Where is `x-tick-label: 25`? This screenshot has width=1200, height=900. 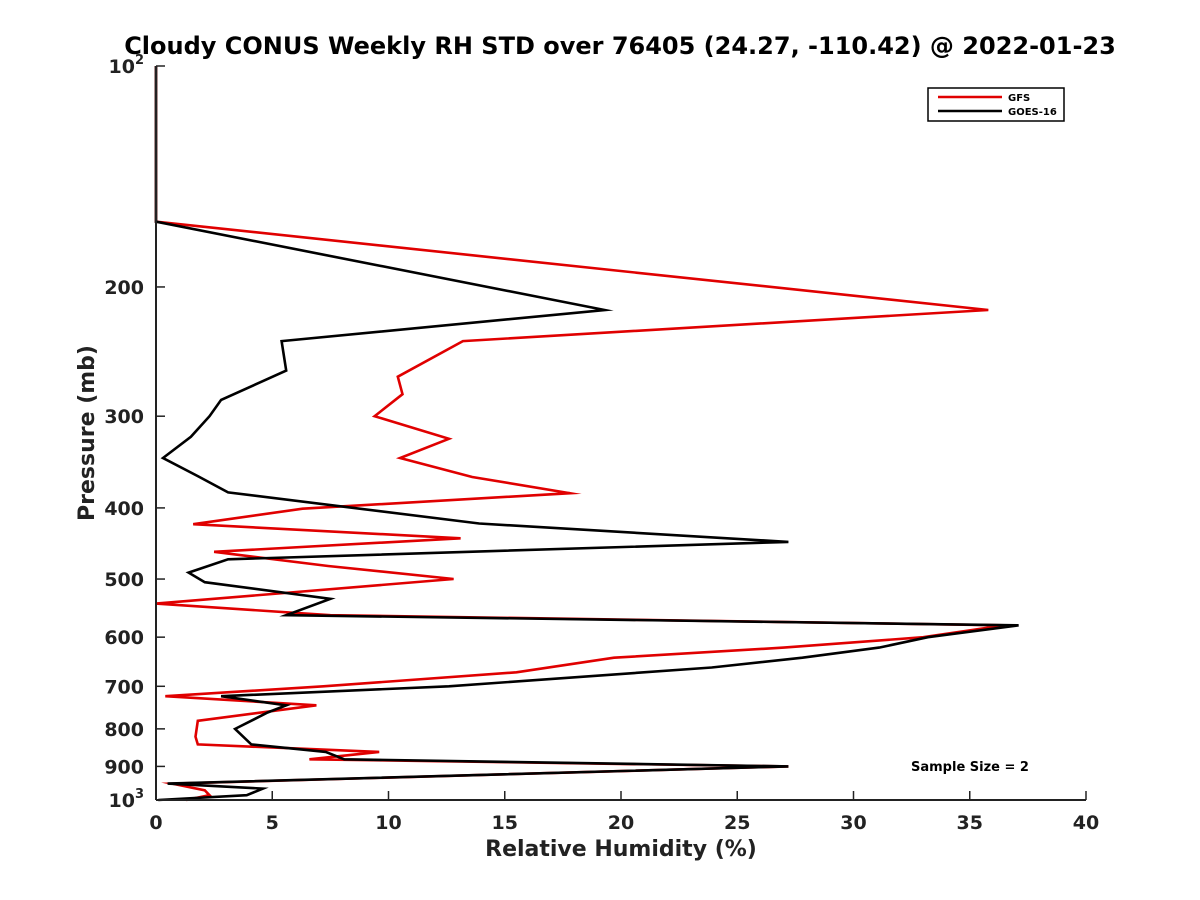 x-tick-label: 25 is located at coordinates (737, 823).